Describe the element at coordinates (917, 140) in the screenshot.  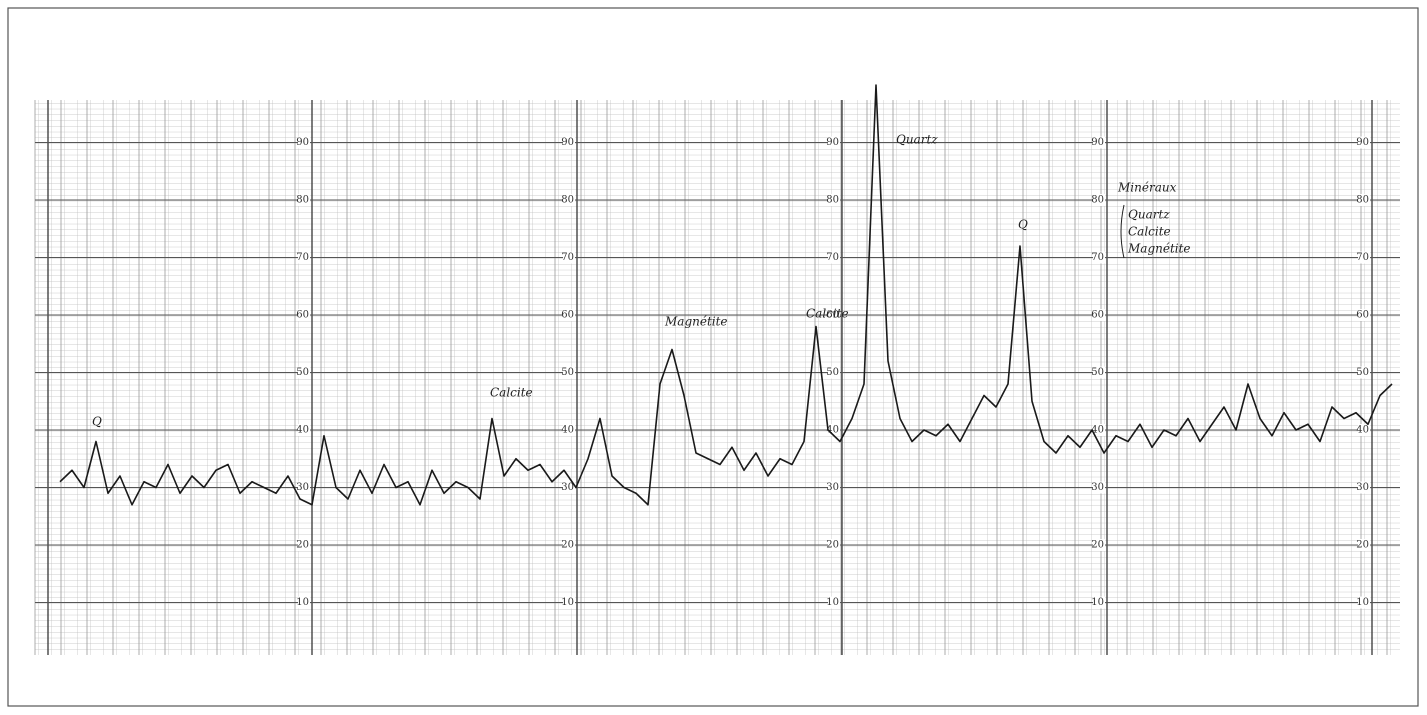
I see `annotation: Quartz` at that location.